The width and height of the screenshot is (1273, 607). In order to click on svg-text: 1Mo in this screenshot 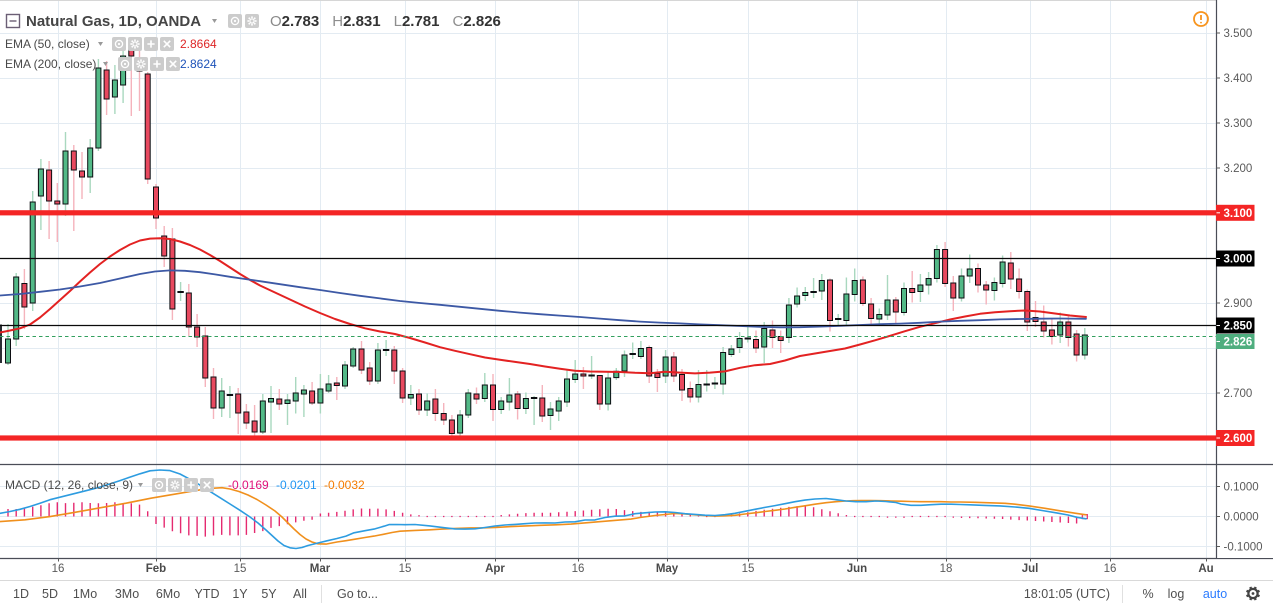, I will do `click(85, 594)`.